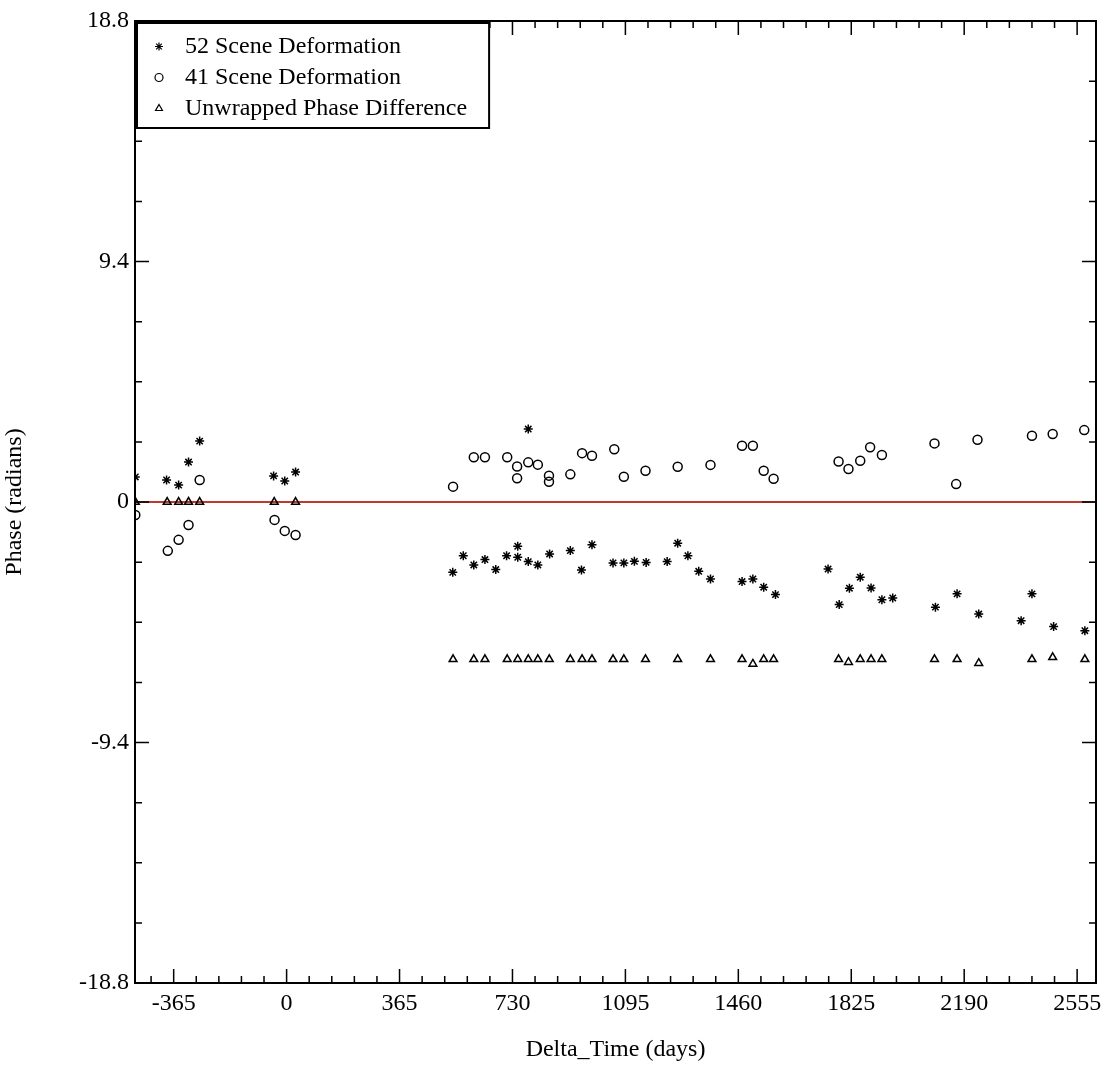 The image size is (1108, 1068). I want to click on y-tick-label: 9.4, so click(114, 259).